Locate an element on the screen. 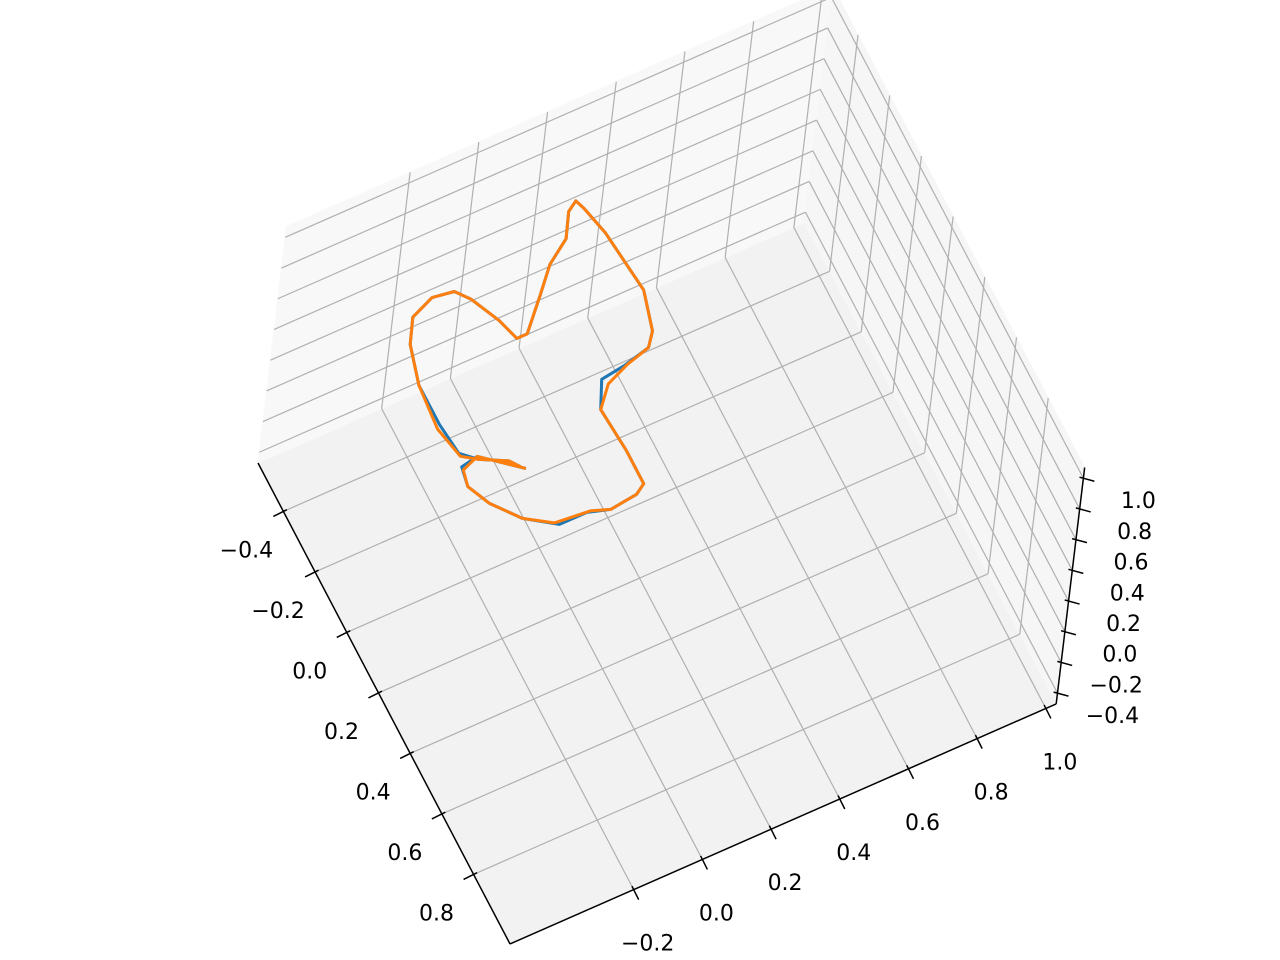  z-axis-line is located at coordinates (1070, 585).